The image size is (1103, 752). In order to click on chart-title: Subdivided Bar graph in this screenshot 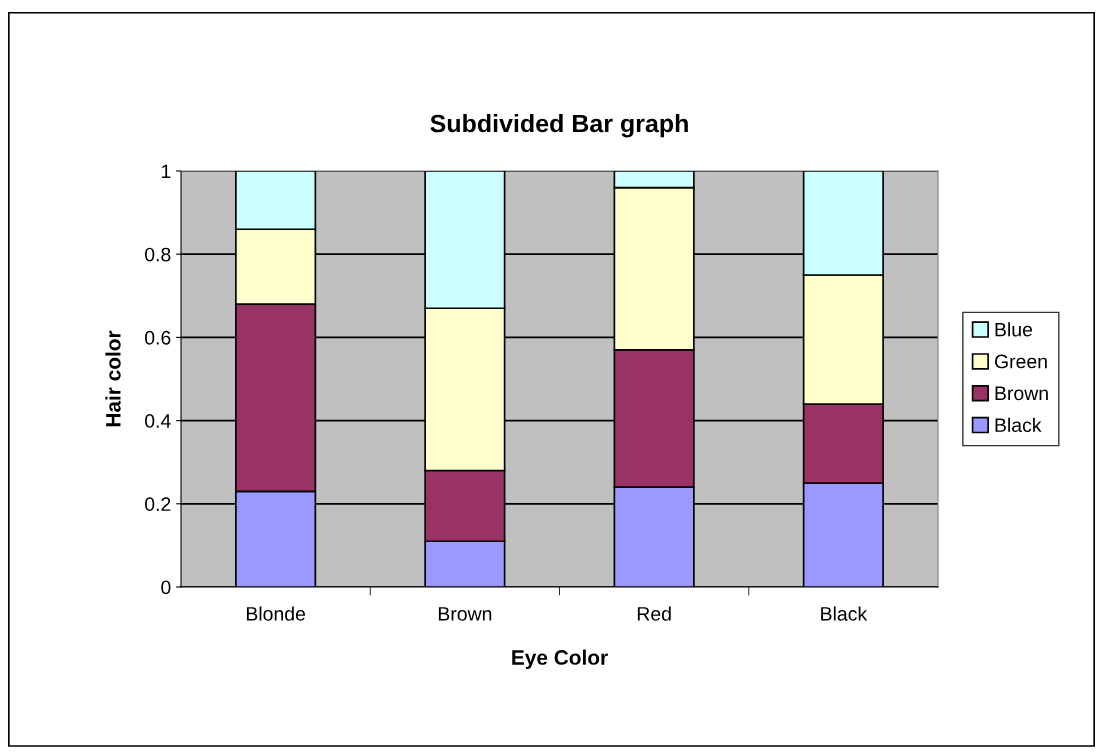, I will do `click(559, 125)`.